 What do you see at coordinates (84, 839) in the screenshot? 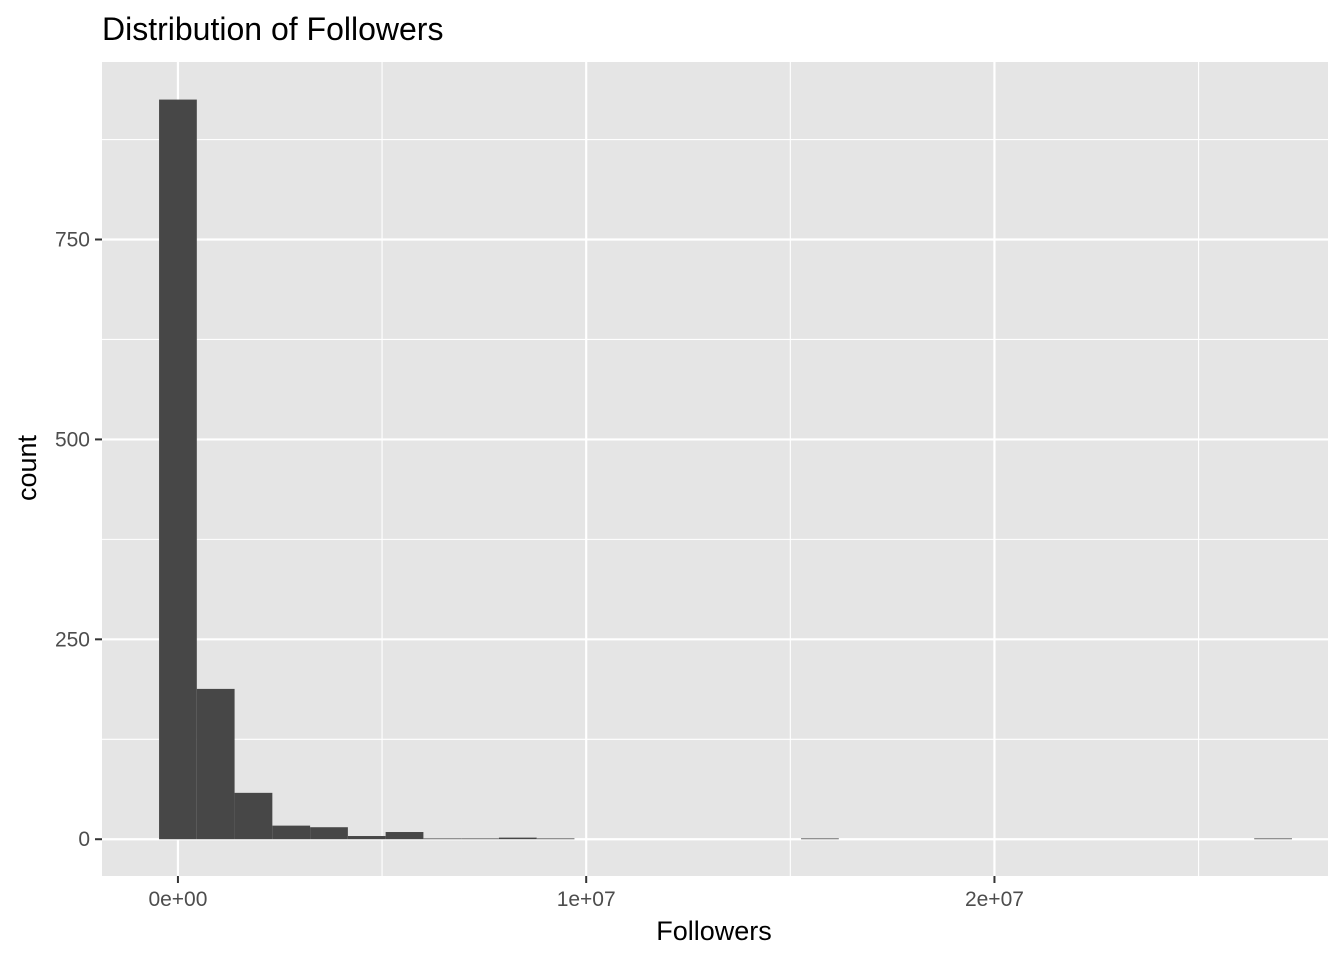
I see `y-tick-label: 0` at bounding box center [84, 839].